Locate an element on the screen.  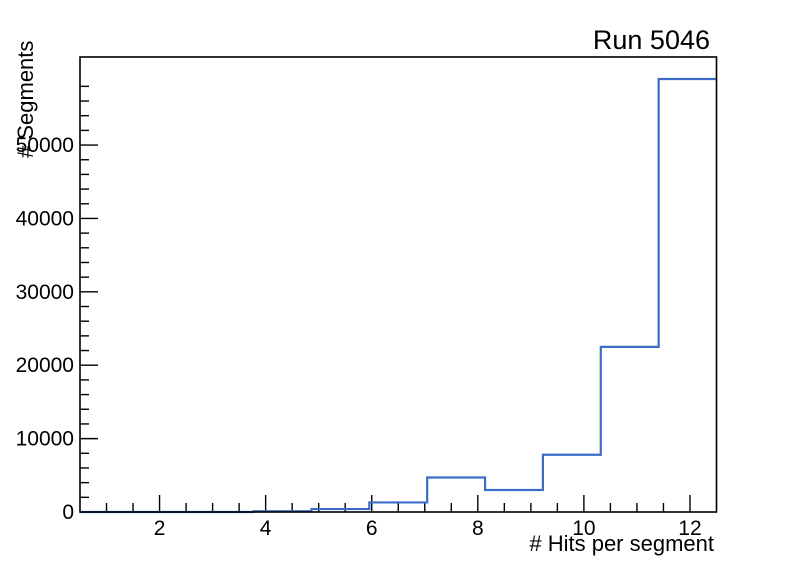
x-tick-label: 6 is located at coordinates (372, 528).